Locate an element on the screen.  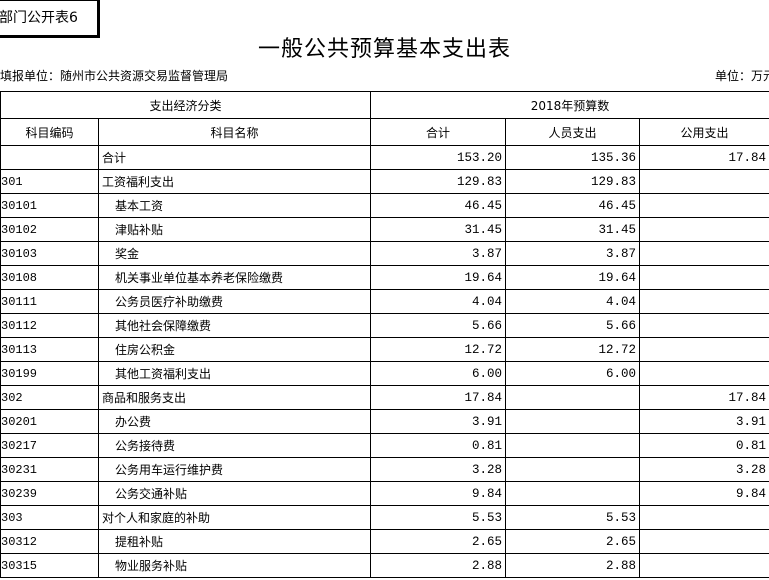
amount-cell: 3.87 is located at coordinates (573, 253).